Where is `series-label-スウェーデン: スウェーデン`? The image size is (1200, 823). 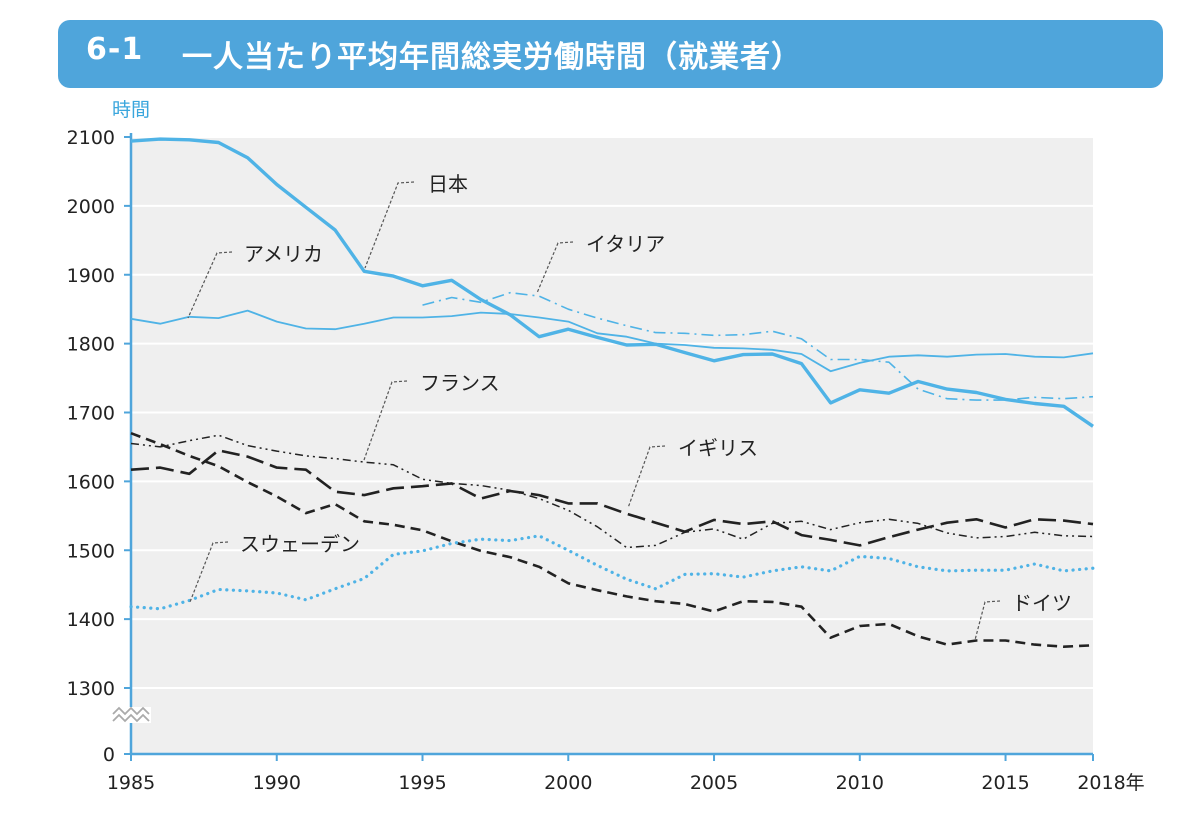
series-label-スウェーデン: スウェーデン is located at coordinates (300, 544).